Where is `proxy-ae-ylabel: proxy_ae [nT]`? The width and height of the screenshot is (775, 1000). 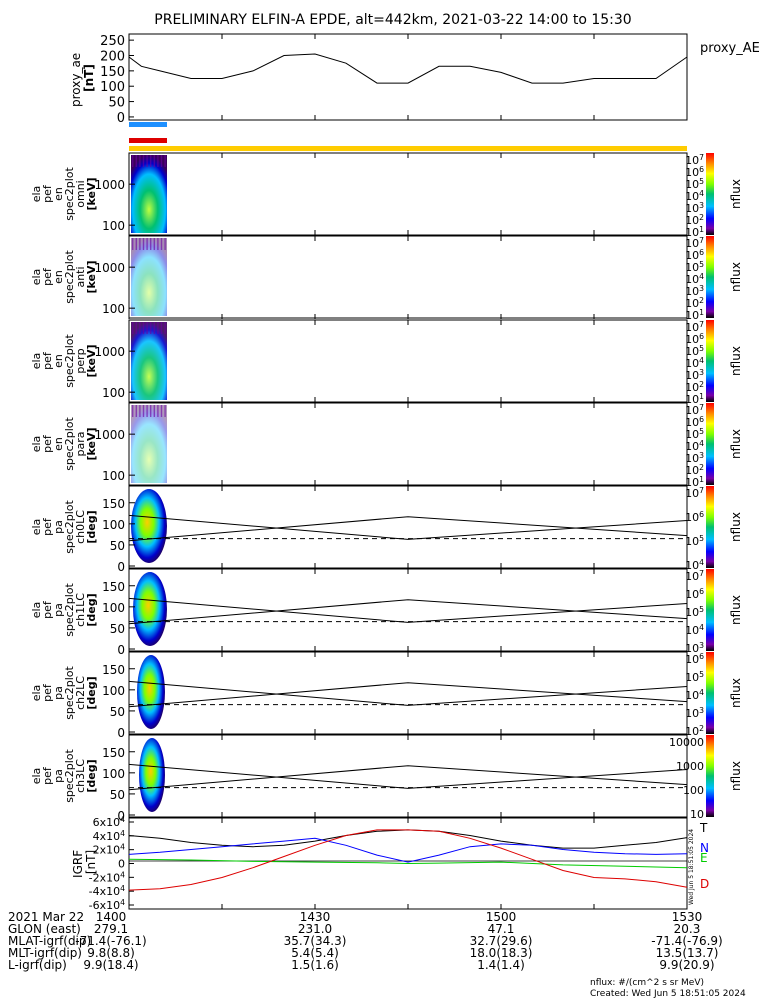 proxy-ae-ylabel: proxy_ae [nT] is located at coordinates (82, 78).